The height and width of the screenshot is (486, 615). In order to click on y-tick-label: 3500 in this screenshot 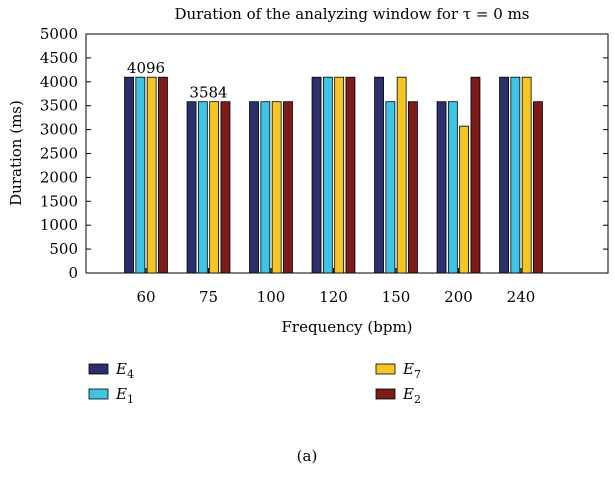, I will do `click(59, 106)`.